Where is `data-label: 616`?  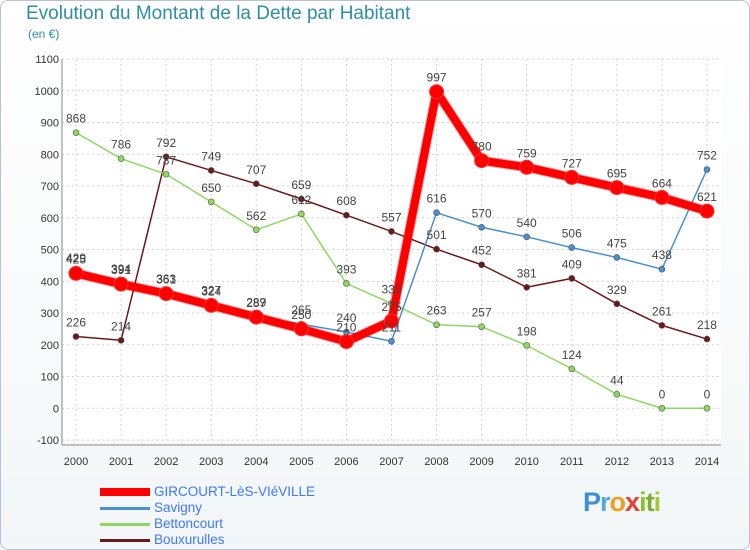 data-label: 616 is located at coordinates (437, 199).